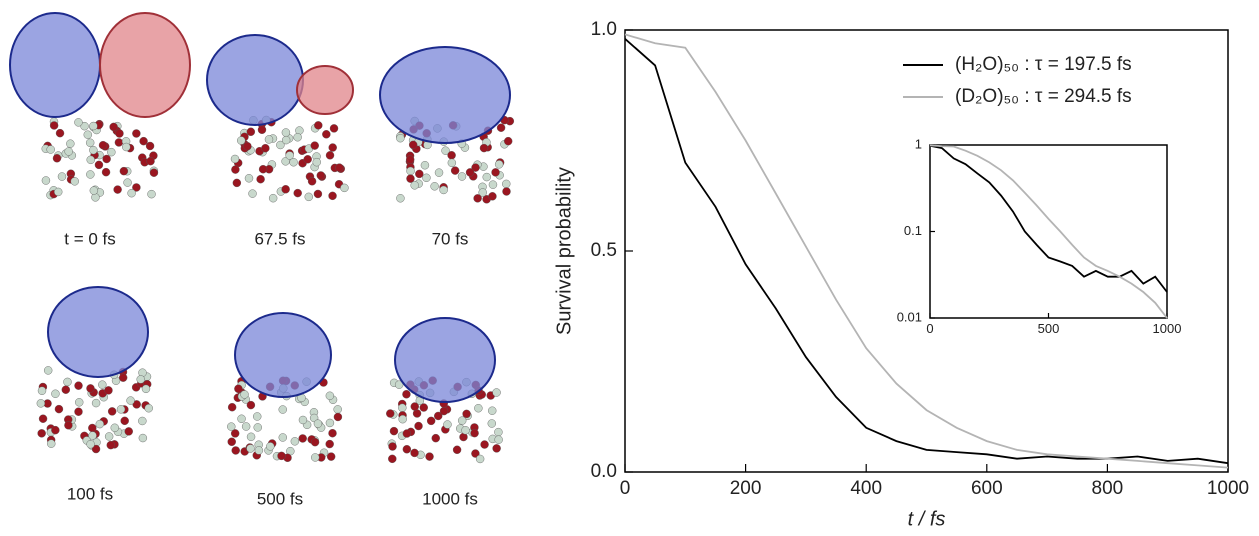 This screenshot has width=1259, height=536. What do you see at coordinates (90, 493) in the screenshot?
I see `snapshot-label: 100 fs` at bounding box center [90, 493].